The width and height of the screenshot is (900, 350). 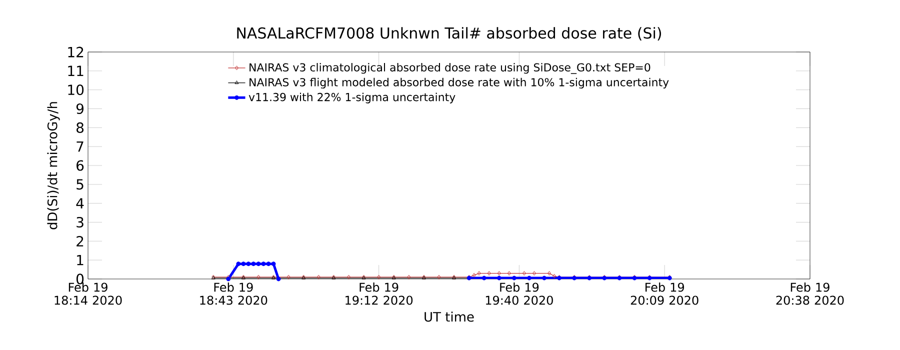 What do you see at coordinates (80, 241) in the screenshot?
I see `y-tick-label: 2` at bounding box center [80, 241].